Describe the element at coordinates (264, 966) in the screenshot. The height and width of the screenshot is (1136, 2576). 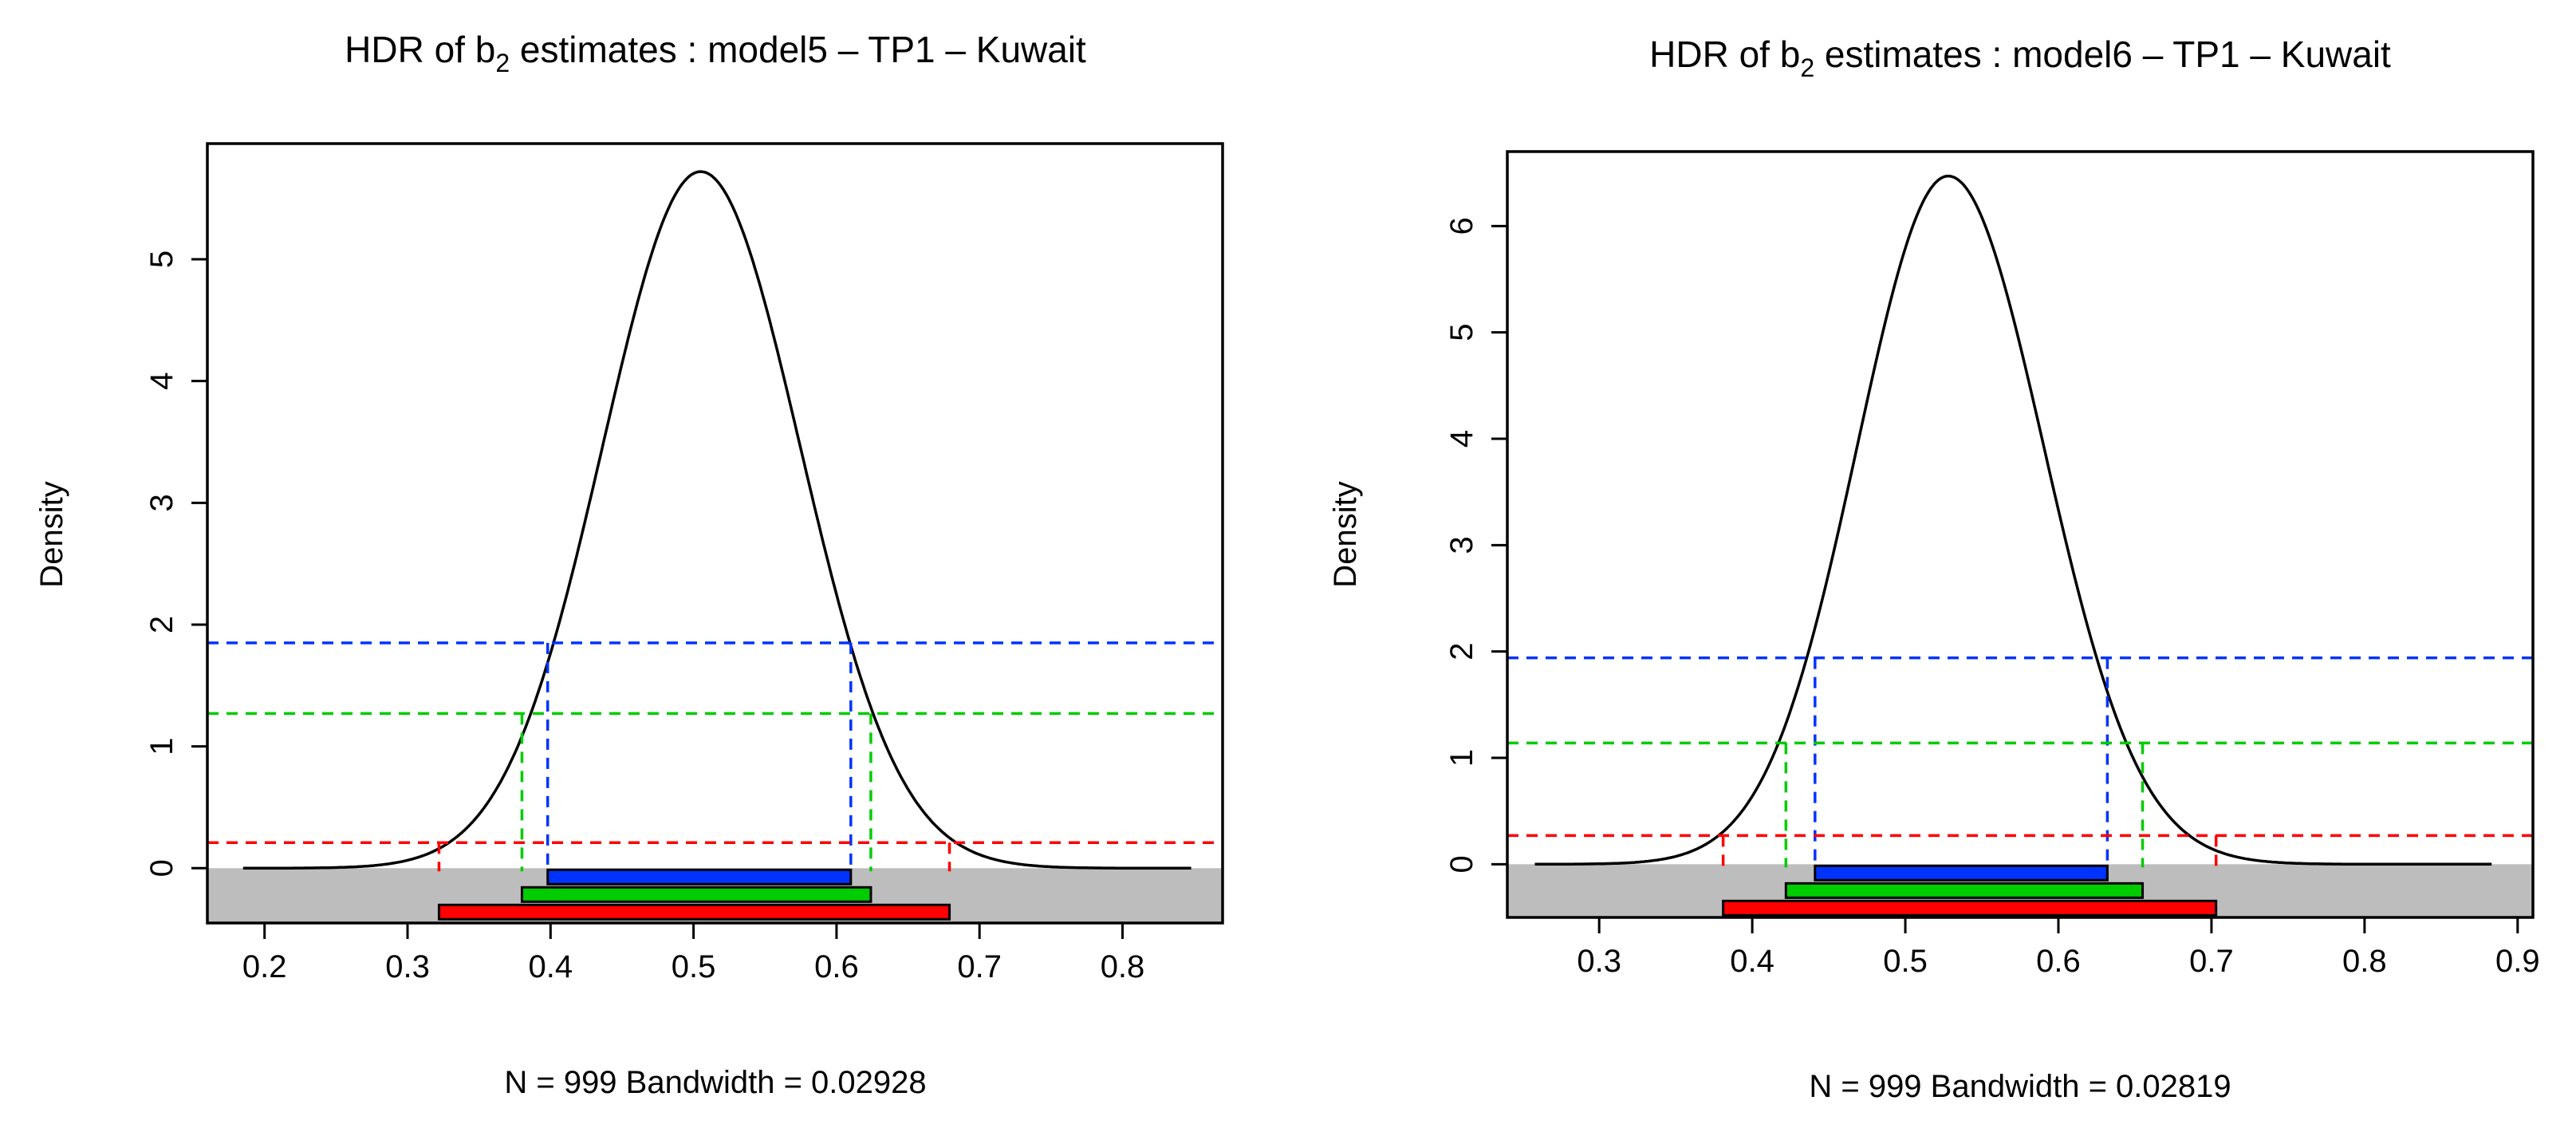
I see `x-tick-label: 0.2` at that location.